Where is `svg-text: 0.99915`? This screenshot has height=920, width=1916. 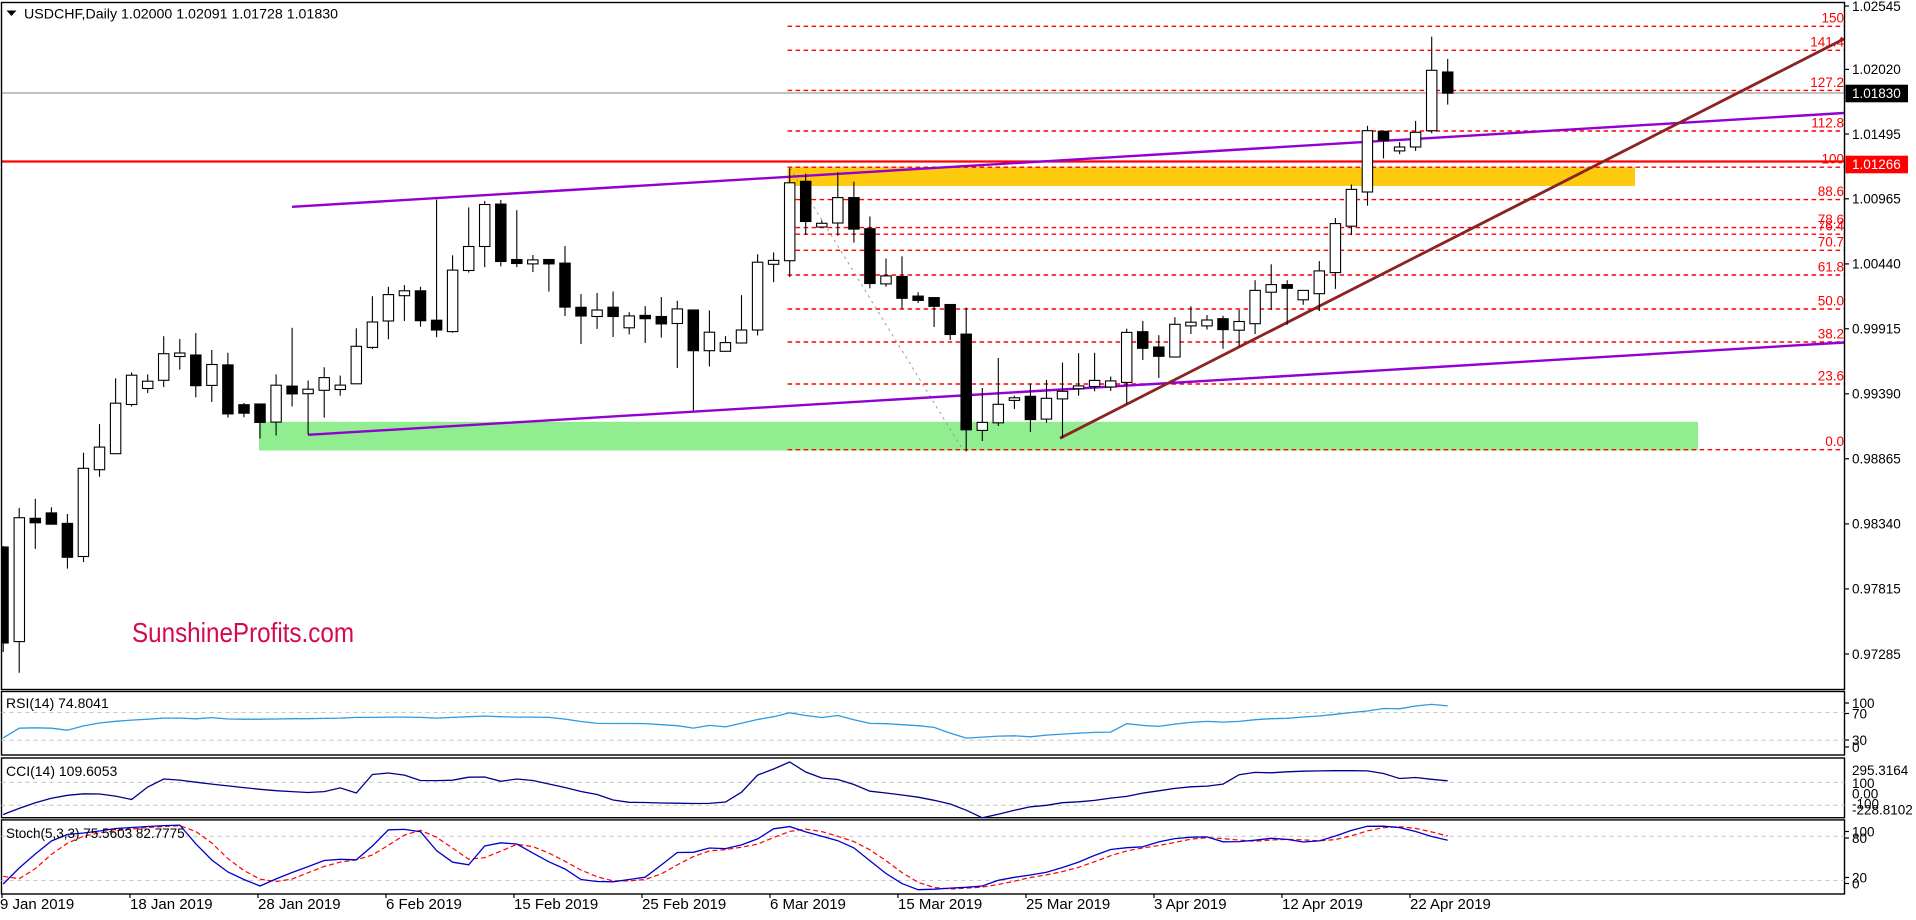 svg-text: 0.99915 is located at coordinates (1876, 329).